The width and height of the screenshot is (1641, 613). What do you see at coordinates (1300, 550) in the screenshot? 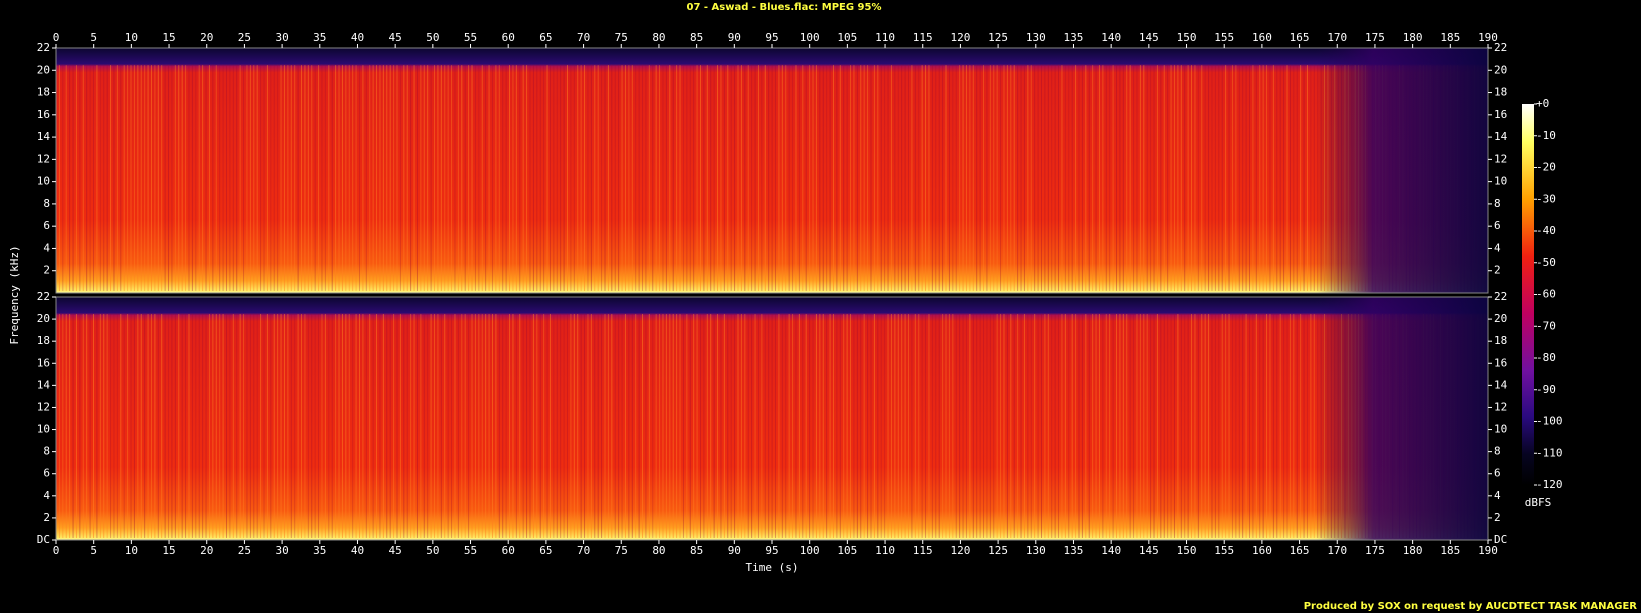
I see `x-tick-label: 165` at bounding box center [1300, 550].